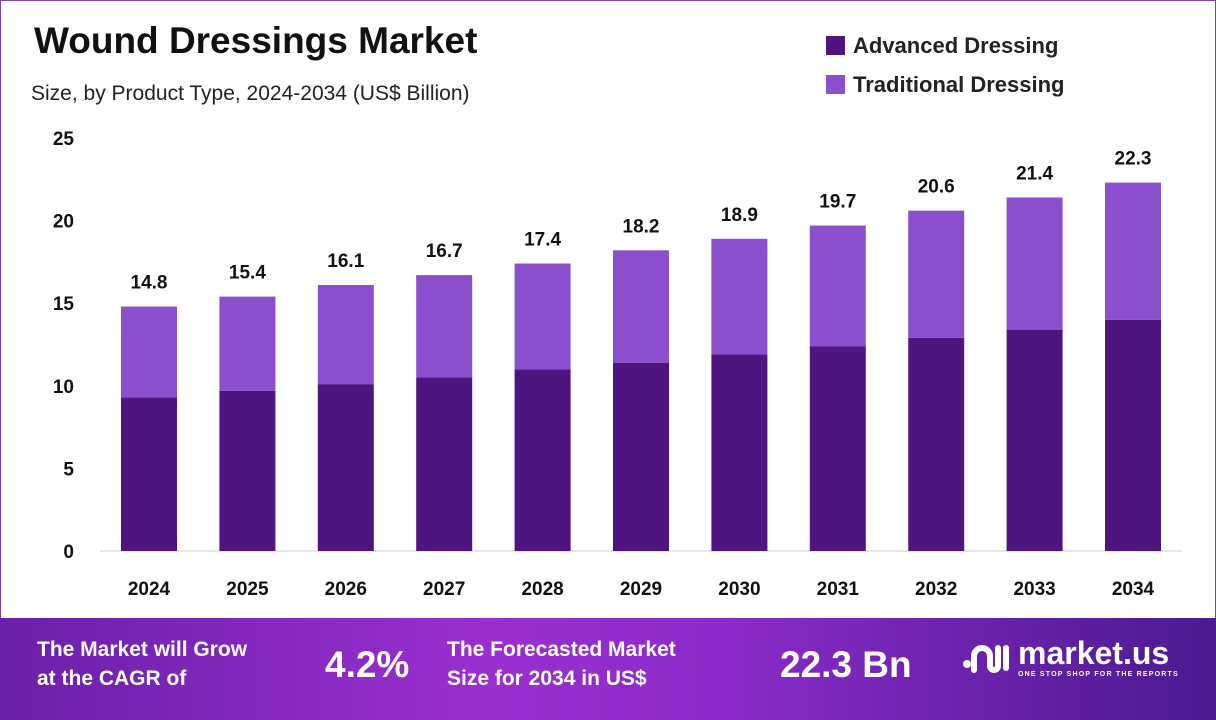 The image size is (1216, 720). I want to click on data-label: 21.4, so click(1034, 173).